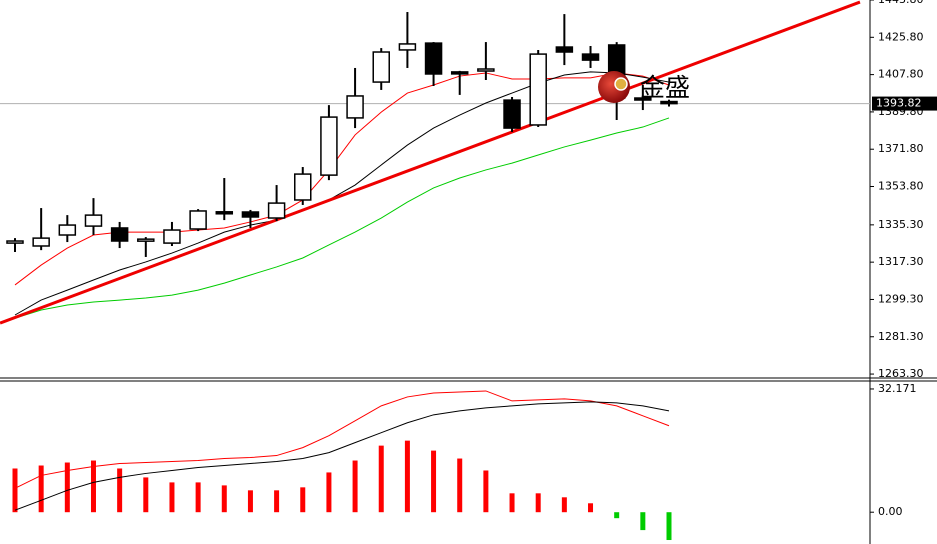 Image resolution: width=937 pixels, height=544 pixels. What do you see at coordinates (901, 298) in the screenshot?
I see `y-tick-label: 1299.30` at bounding box center [901, 298].